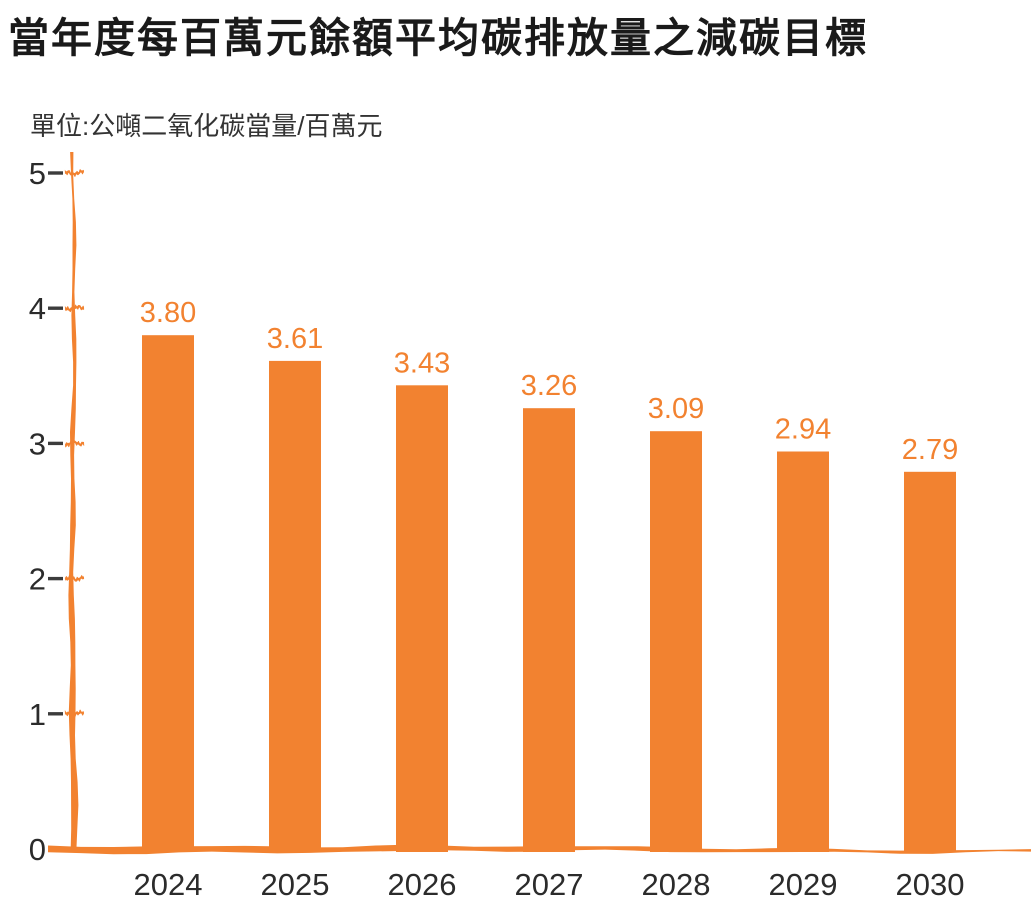  Describe the element at coordinates (676, 884) in the screenshot. I see `x-tick-label-2028: 2028` at that location.